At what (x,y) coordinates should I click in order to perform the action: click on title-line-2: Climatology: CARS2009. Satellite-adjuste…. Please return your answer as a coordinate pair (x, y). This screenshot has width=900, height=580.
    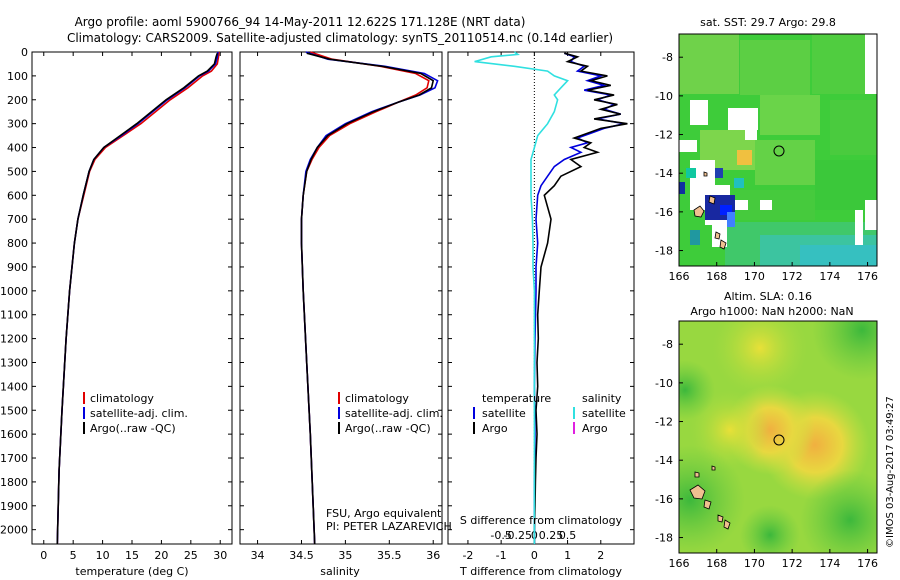
    Looking at the image, I should click on (340, 38).